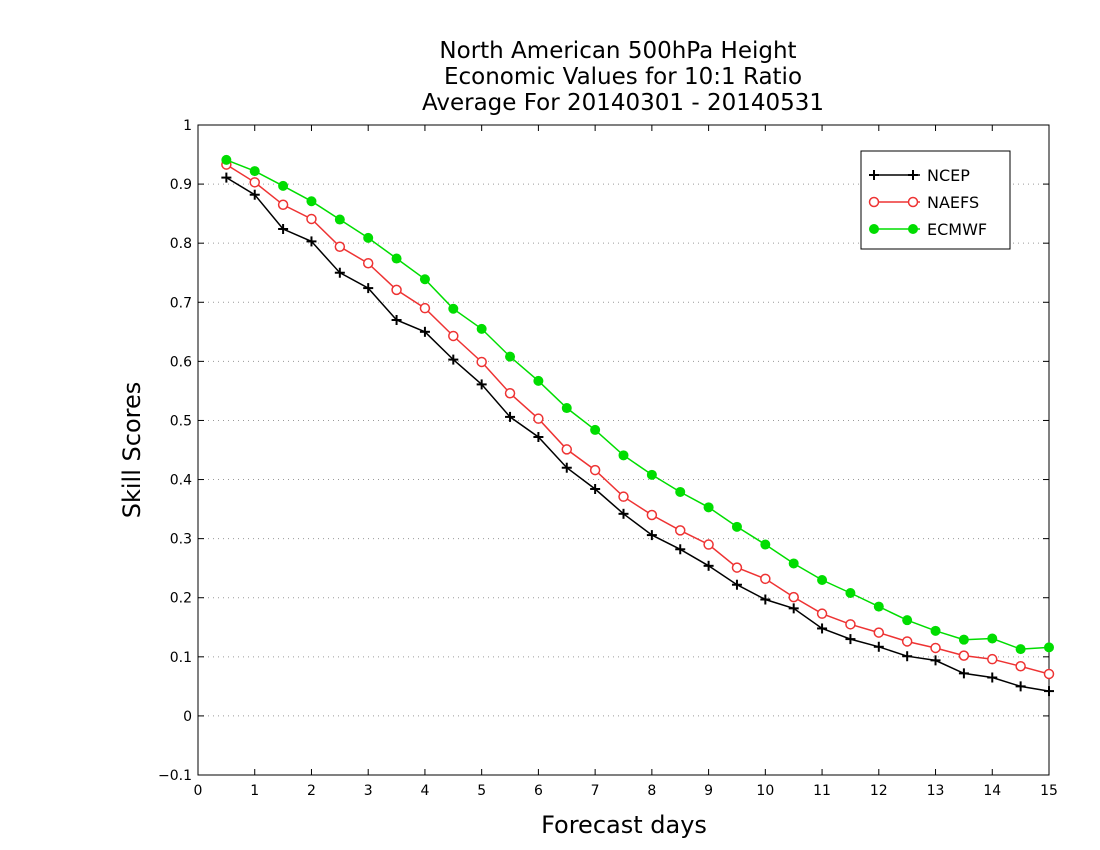 This screenshot has height=850, width=1100. Describe the element at coordinates (595, 791) in the screenshot. I see `x-tick-label: 7` at that location.